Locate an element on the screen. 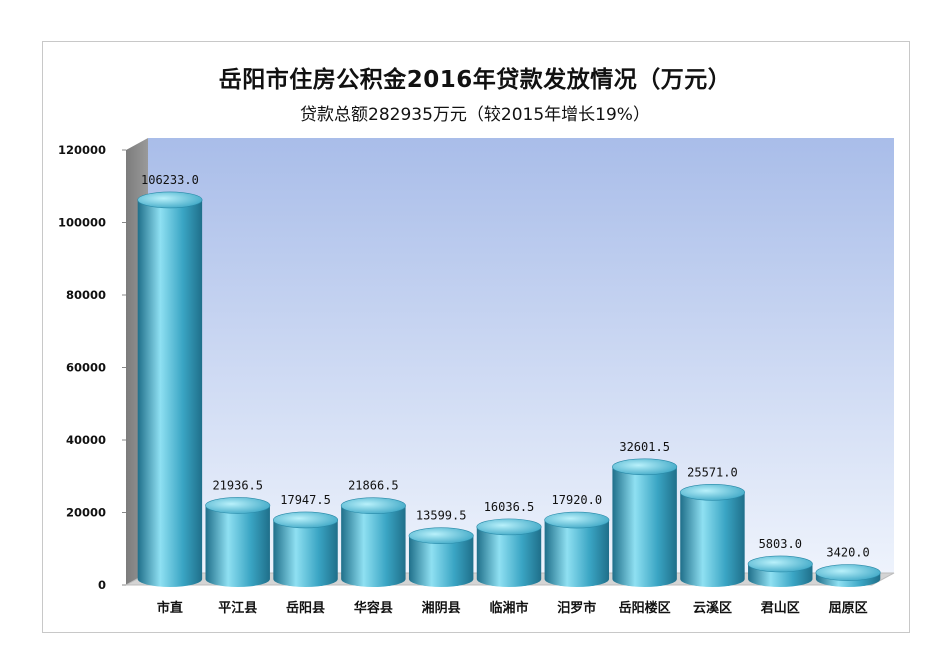 The height and width of the screenshot is (672, 950). data-label: 32601.5 is located at coordinates (644, 447).